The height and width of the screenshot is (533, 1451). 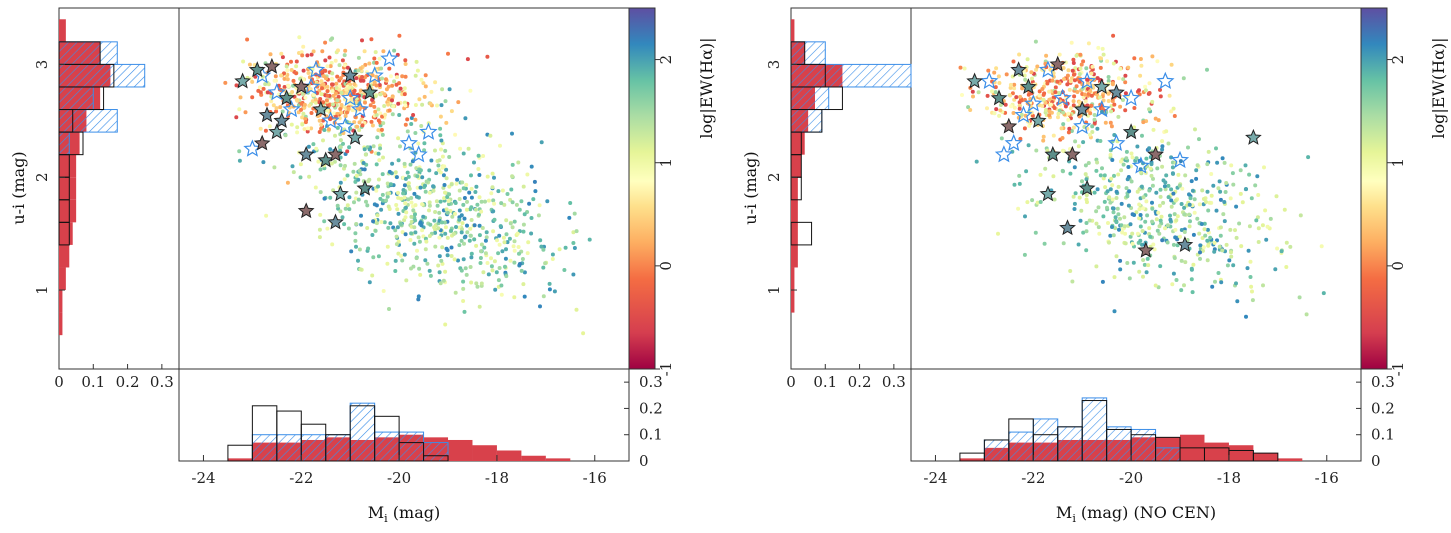 I want to click on x-tick-label: -18, so click(x=1229, y=478).